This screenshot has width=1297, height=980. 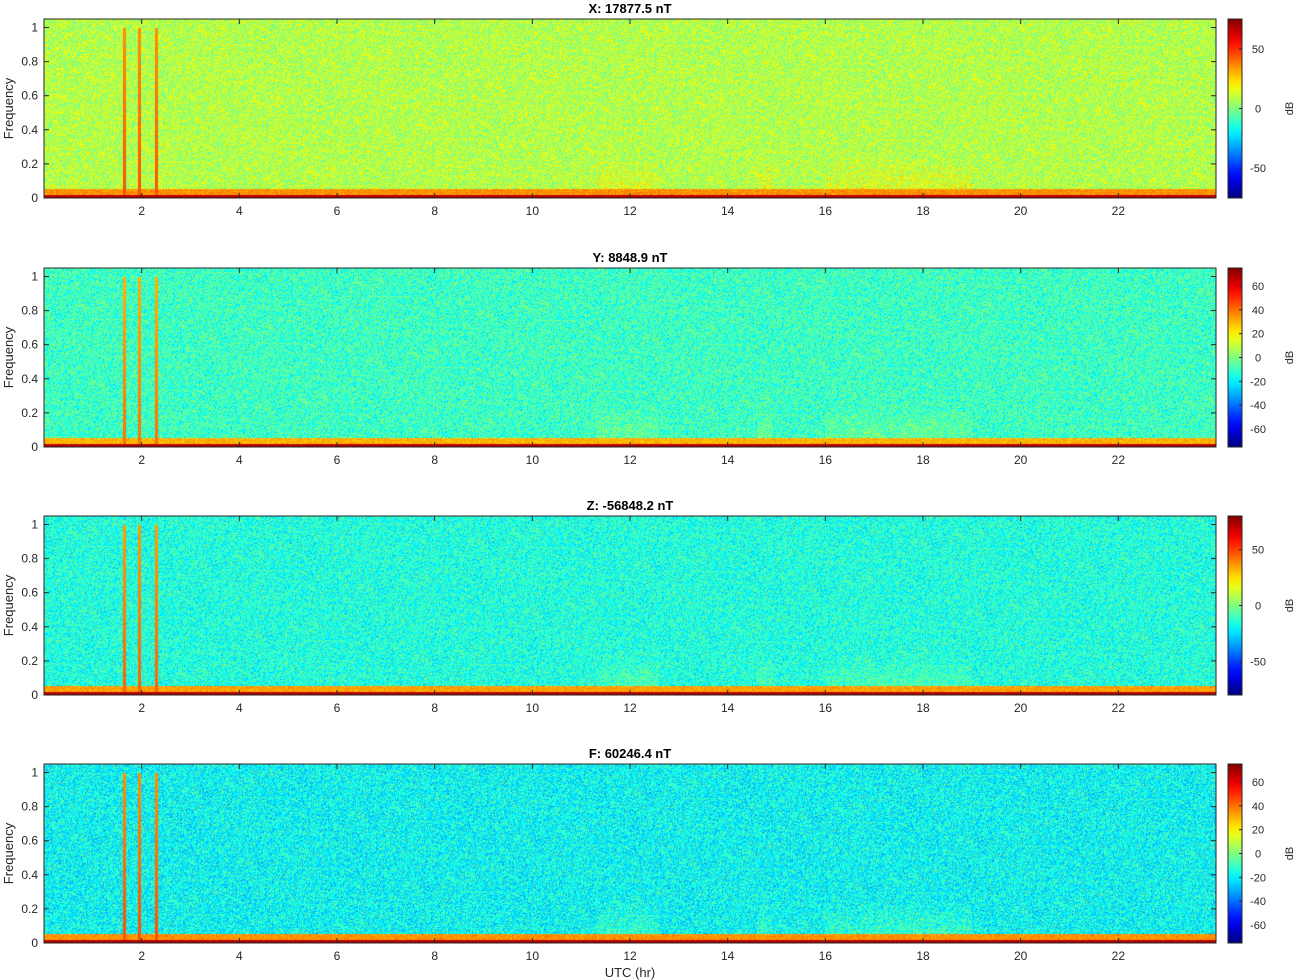 I want to click on panel-title: F: 60246.4 nT, so click(x=630, y=753).